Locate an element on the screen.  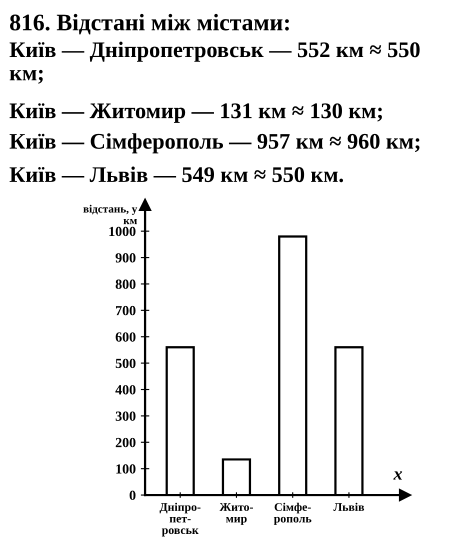
y-tick-label: 0 is located at coordinates (133, 495).